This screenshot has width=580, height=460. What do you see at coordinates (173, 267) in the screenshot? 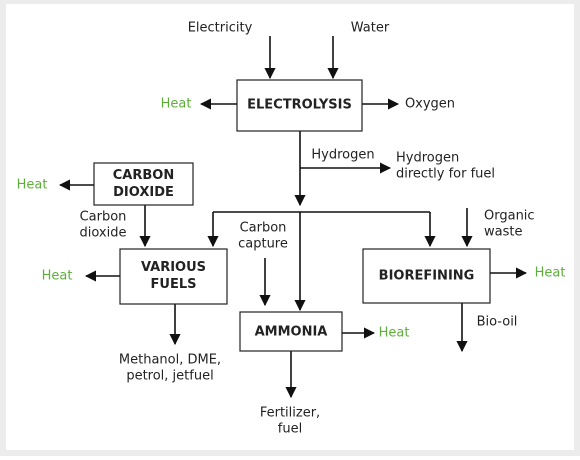
I see `node-label: VARIOUS` at bounding box center [173, 267].